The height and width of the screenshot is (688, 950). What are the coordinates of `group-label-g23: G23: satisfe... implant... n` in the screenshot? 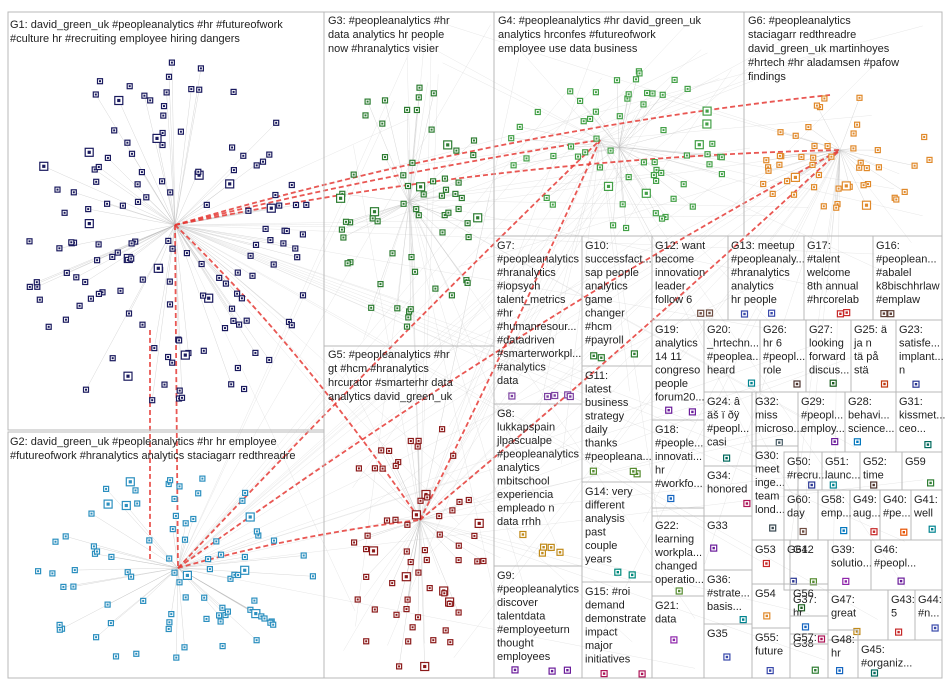 It's located at (921, 350).